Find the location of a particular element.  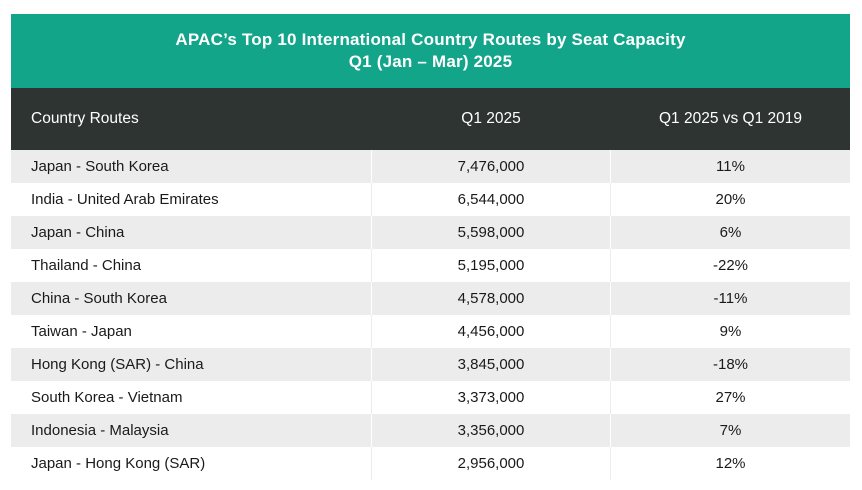

route-cell: India - United Arab Emirates is located at coordinates (125, 199).